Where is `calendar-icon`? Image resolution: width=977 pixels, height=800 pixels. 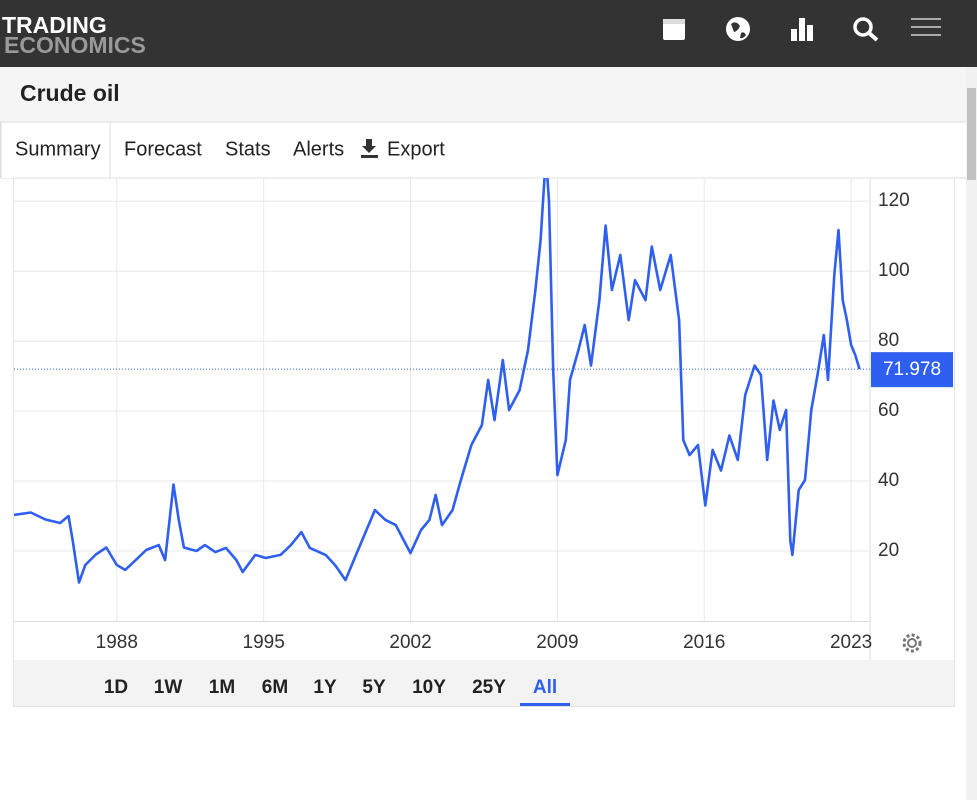
calendar-icon is located at coordinates (674, 29).